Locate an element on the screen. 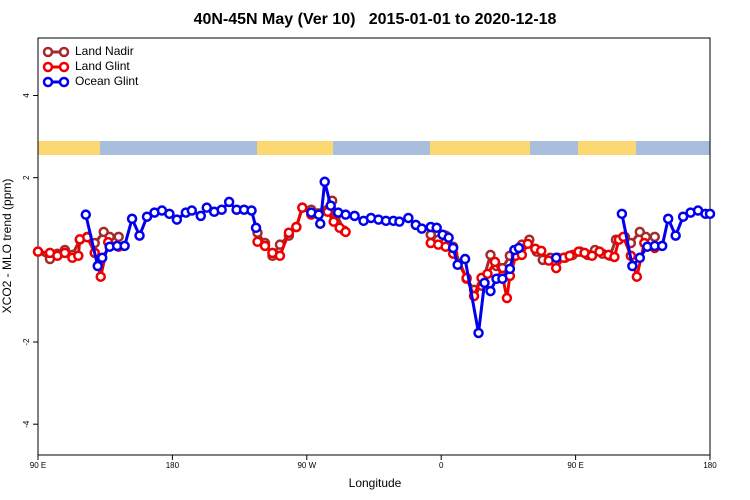 Image resolution: width=750 pixels, height=500 pixels. y-tick-label: -2 is located at coordinates (26, 342).